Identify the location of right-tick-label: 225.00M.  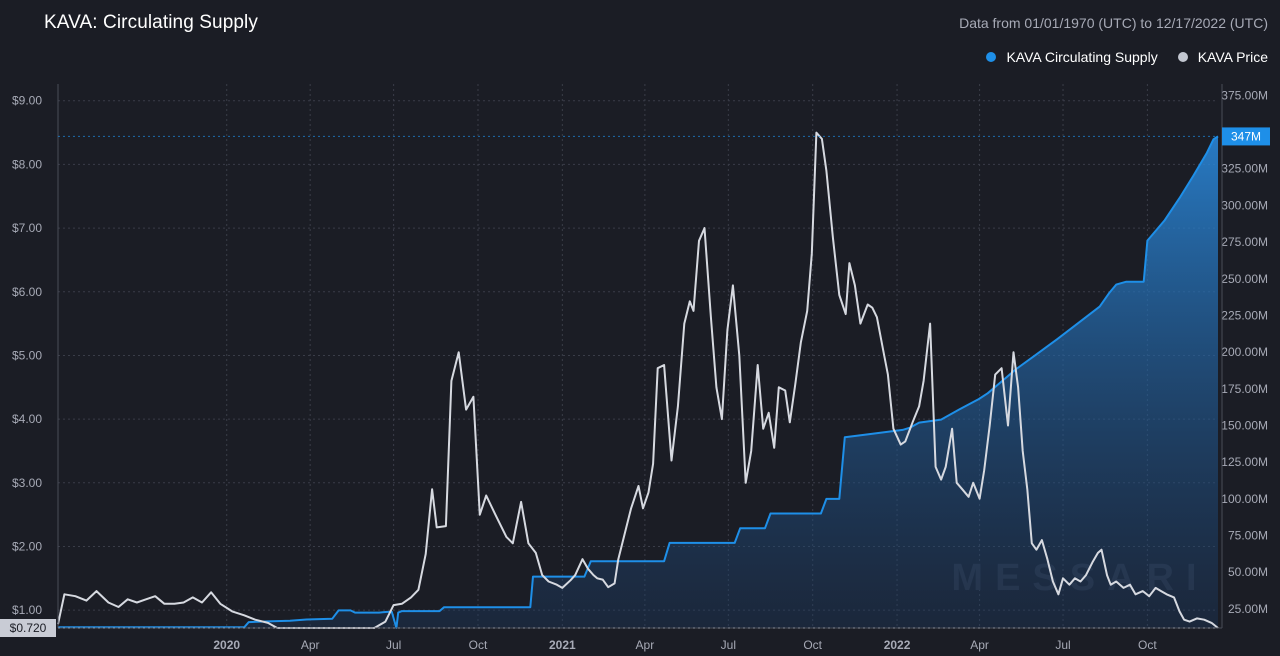
(1244, 315).